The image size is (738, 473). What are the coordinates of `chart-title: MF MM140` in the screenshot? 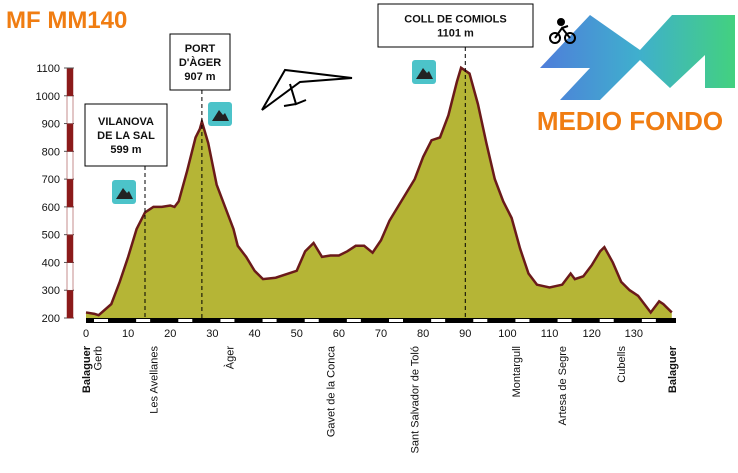 It's located at (66, 20).